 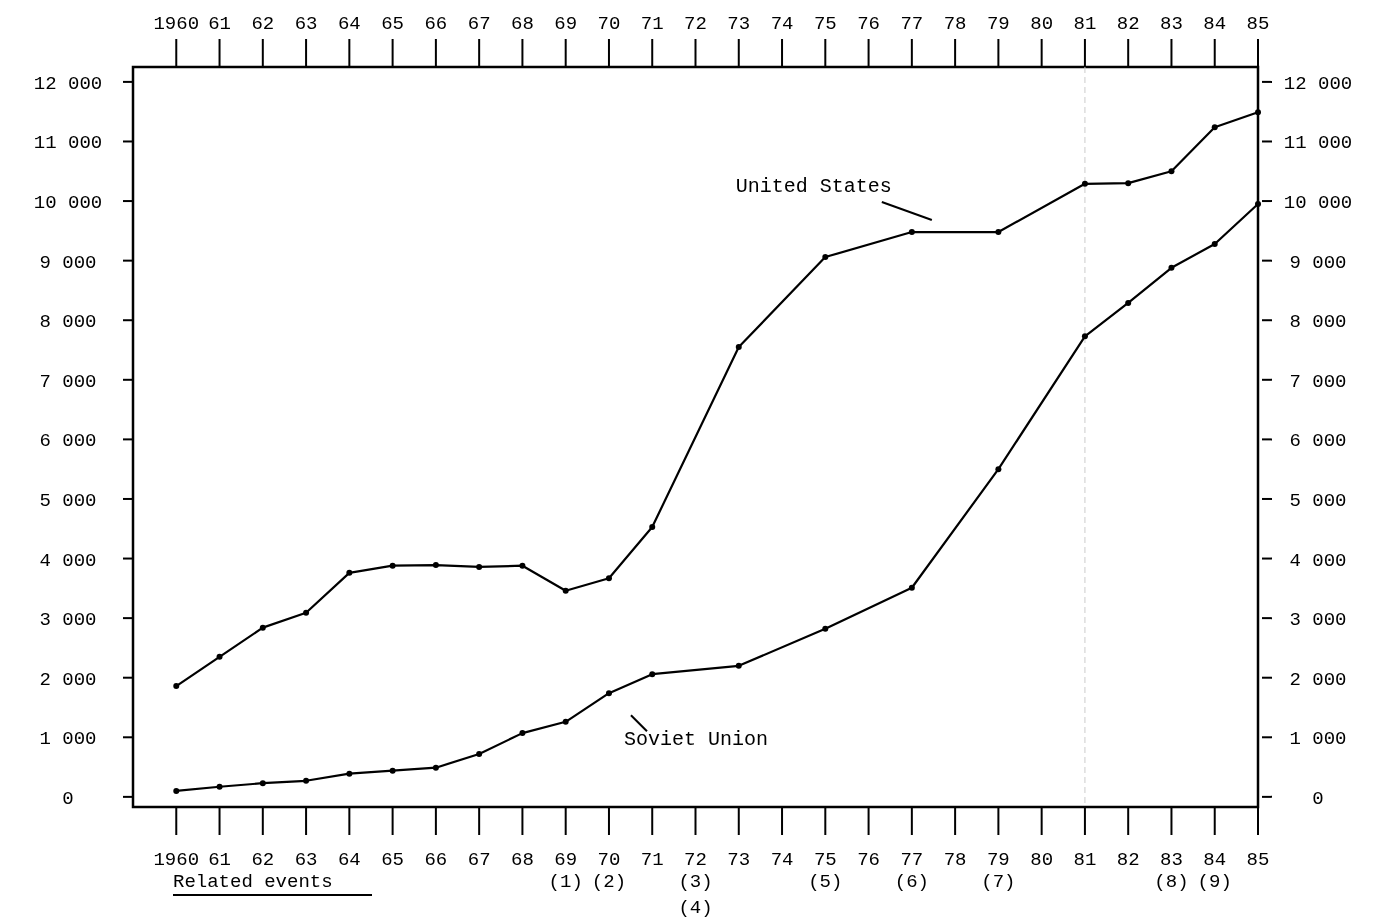 What do you see at coordinates (998, 860) in the screenshot?
I see `x2-tick-label: 79` at bounding box center [998, 860].